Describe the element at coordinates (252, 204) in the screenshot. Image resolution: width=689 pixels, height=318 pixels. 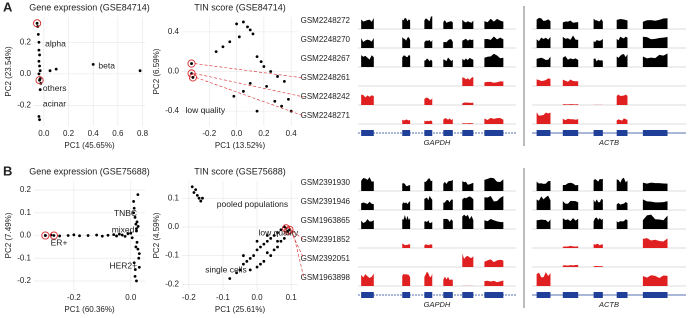
I see `annotation: pooled populations` at that location.